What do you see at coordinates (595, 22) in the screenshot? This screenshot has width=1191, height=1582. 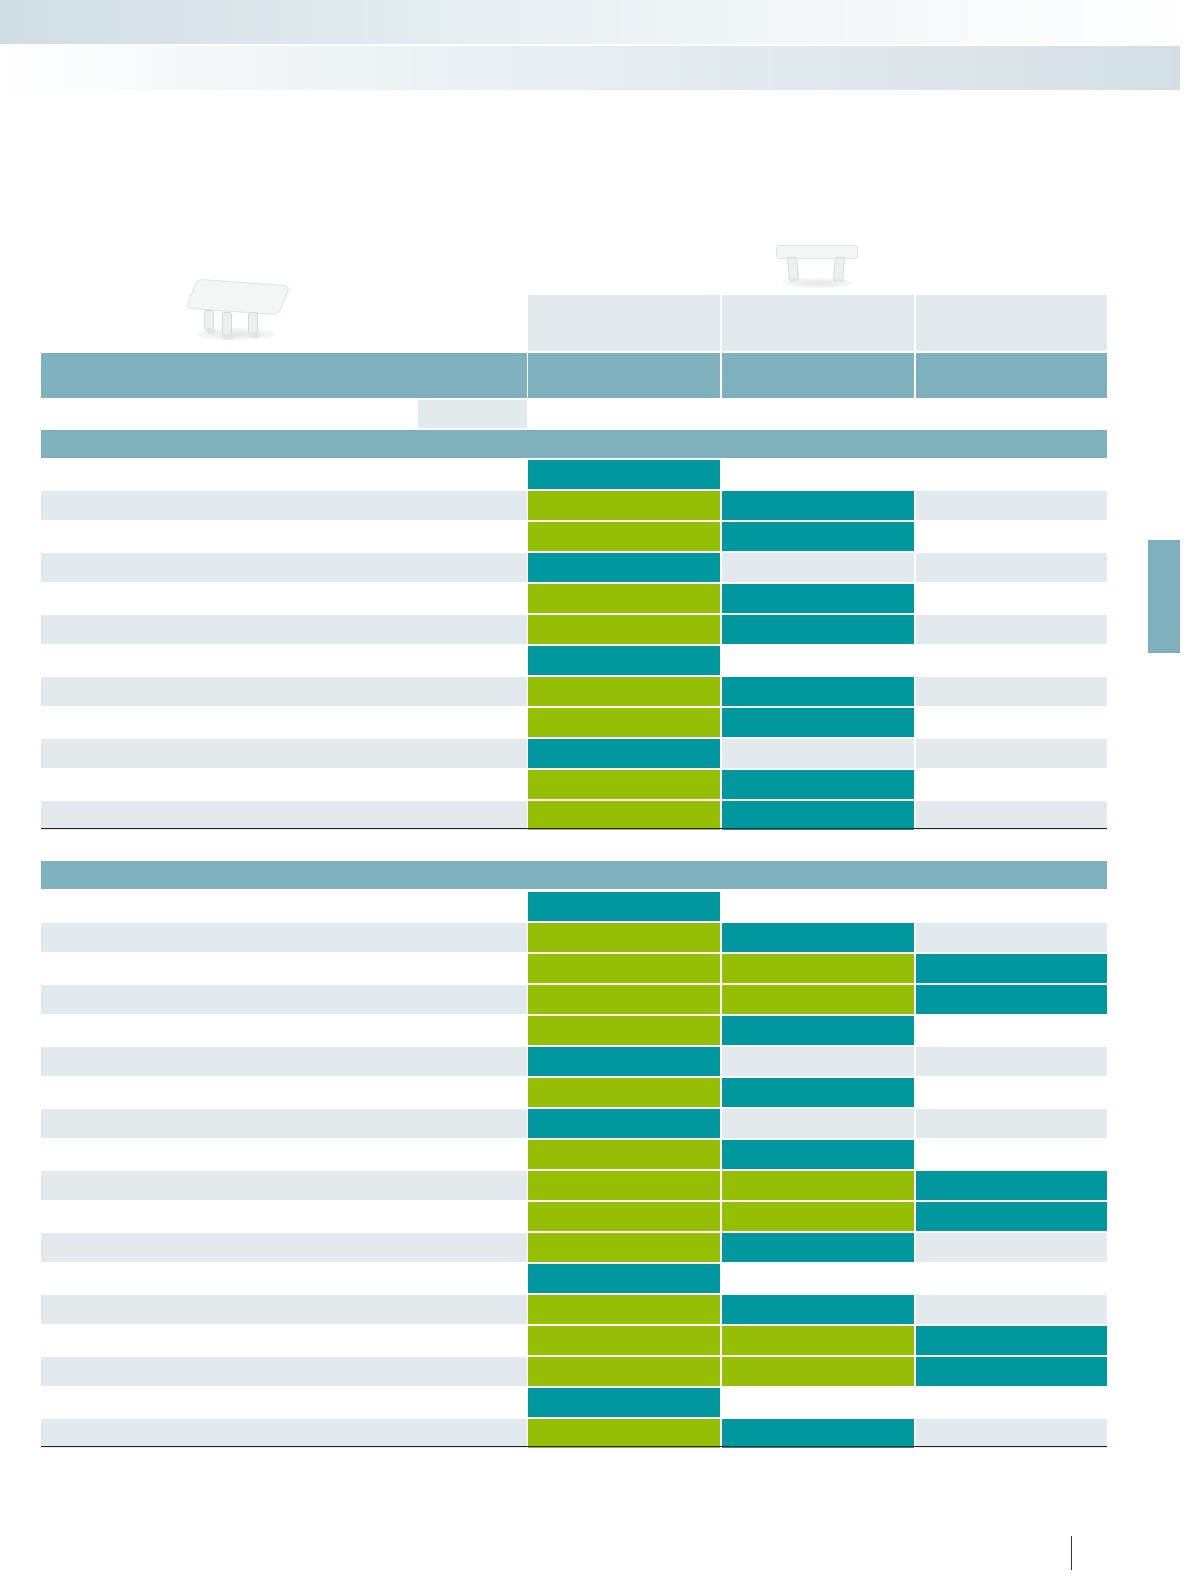 I see `header-band-top` at bounding box center [595, 22].